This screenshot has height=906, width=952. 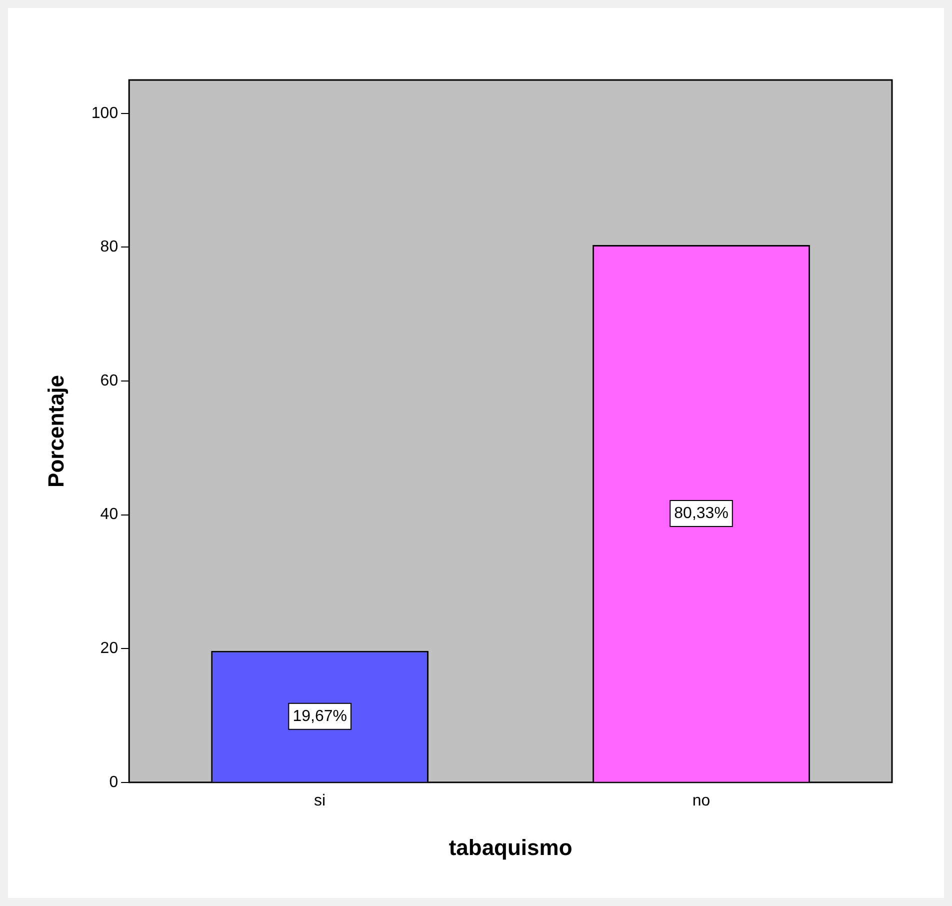 I want to click on data-label: 19,67%, so click(x=319, y=716).